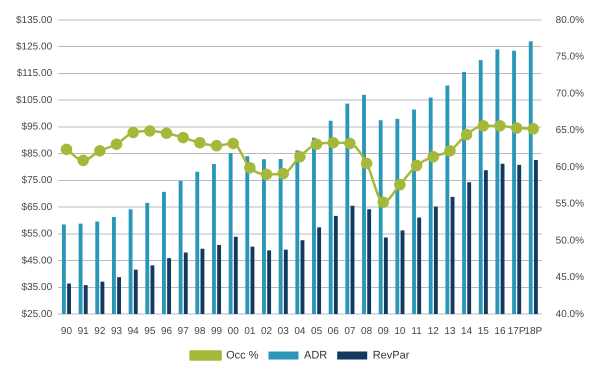  What do you see at coordinates (391, 356) in the screenshot?
I see `legend-label: RevPar` at bounding box center [391, 356].